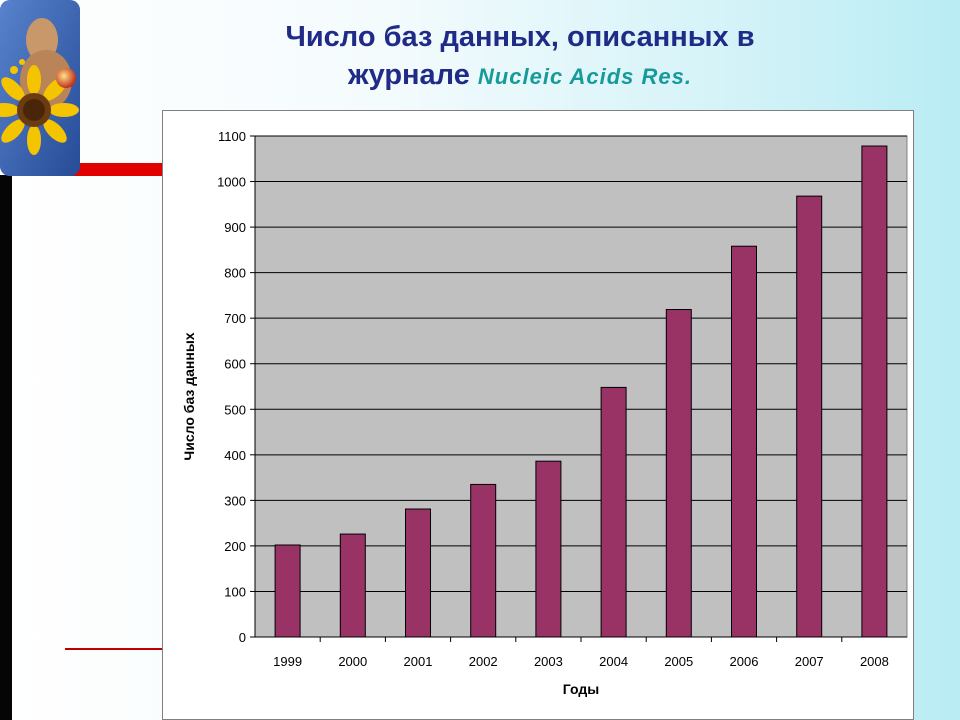 The width and height of the screenshot is (960, 720). I want to click on x-tick-label: 2004, so click(613, 661).